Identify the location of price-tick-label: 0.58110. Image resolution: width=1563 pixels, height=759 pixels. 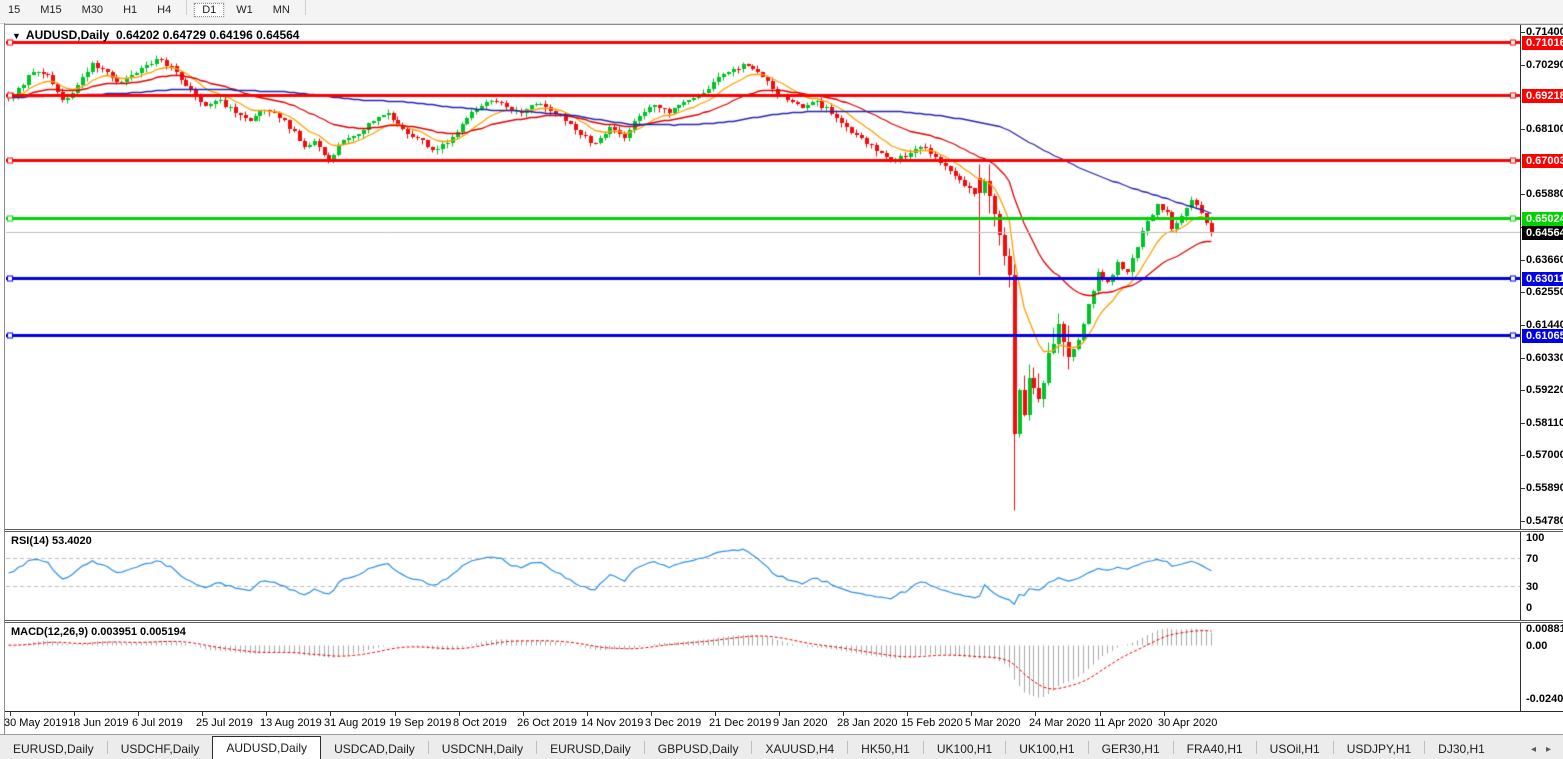
(1544, 423).